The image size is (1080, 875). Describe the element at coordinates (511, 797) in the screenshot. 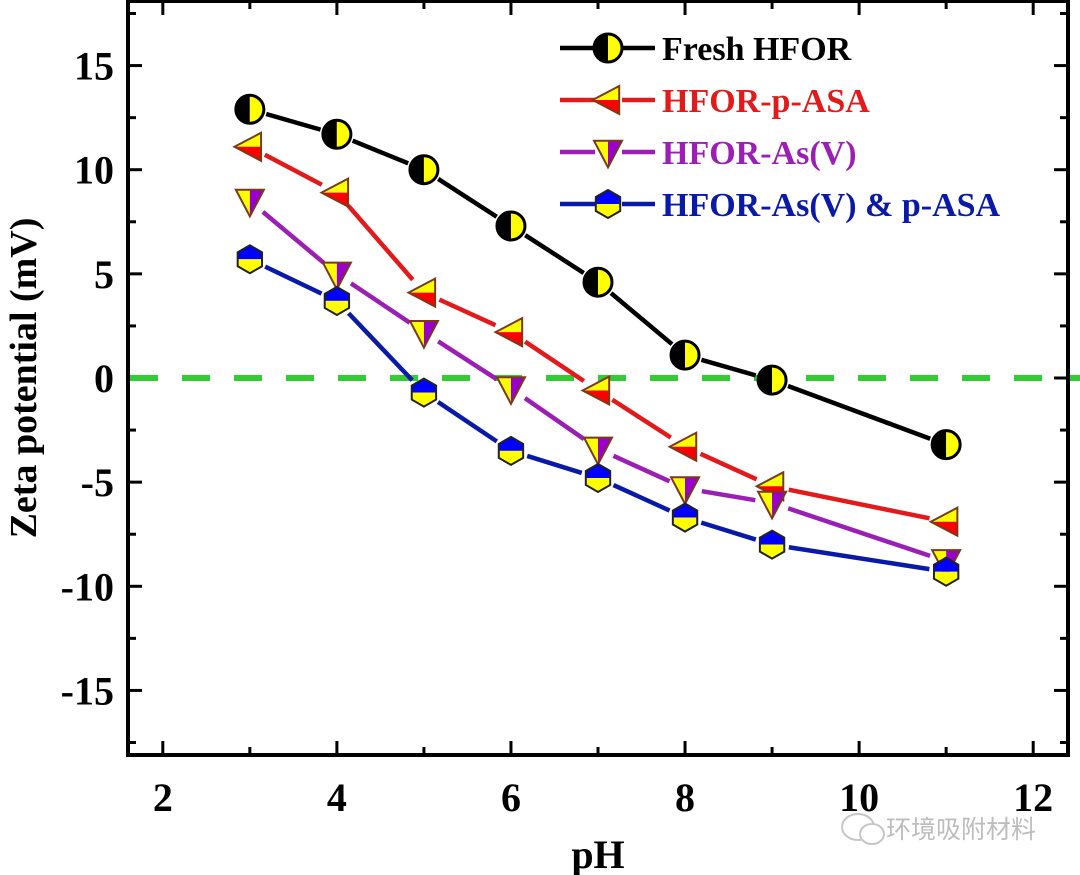

I see `x-tick-label: 6` at that location.